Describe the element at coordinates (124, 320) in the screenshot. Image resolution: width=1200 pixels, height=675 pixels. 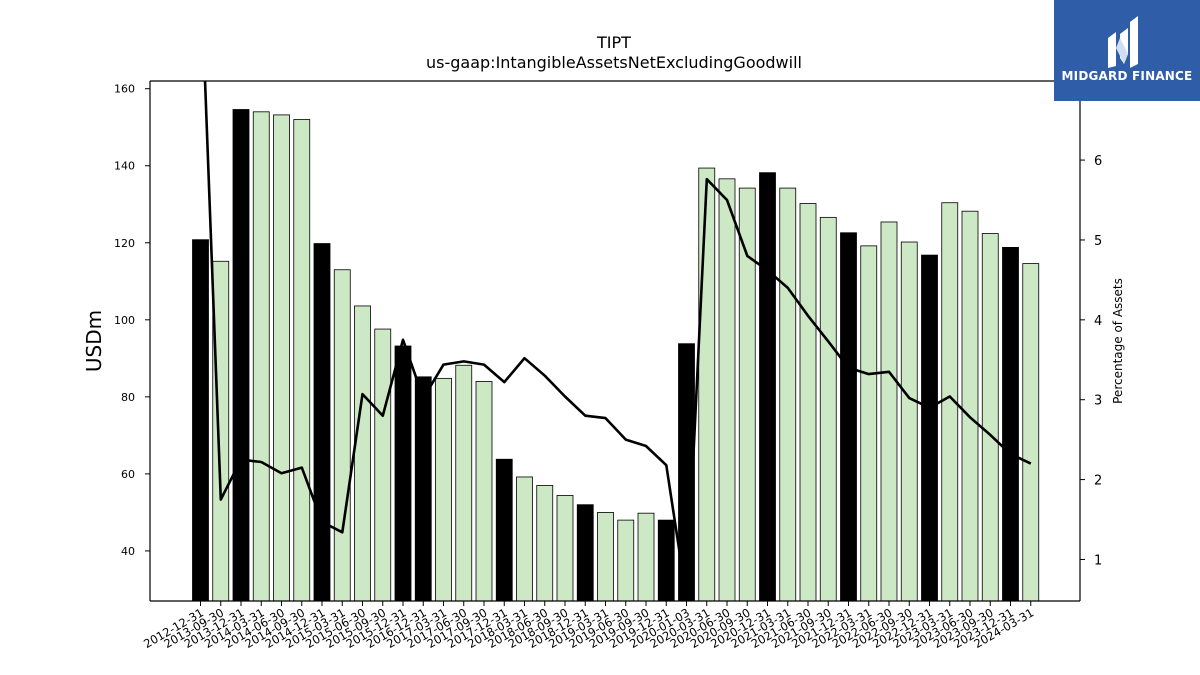
I see `y-tick-label: 100` at that location.